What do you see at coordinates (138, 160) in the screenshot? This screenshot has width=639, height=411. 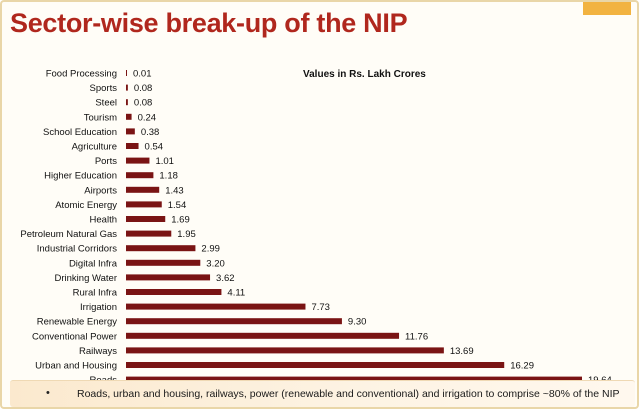 I see `bar-ports` at bounding box center [138, 160].